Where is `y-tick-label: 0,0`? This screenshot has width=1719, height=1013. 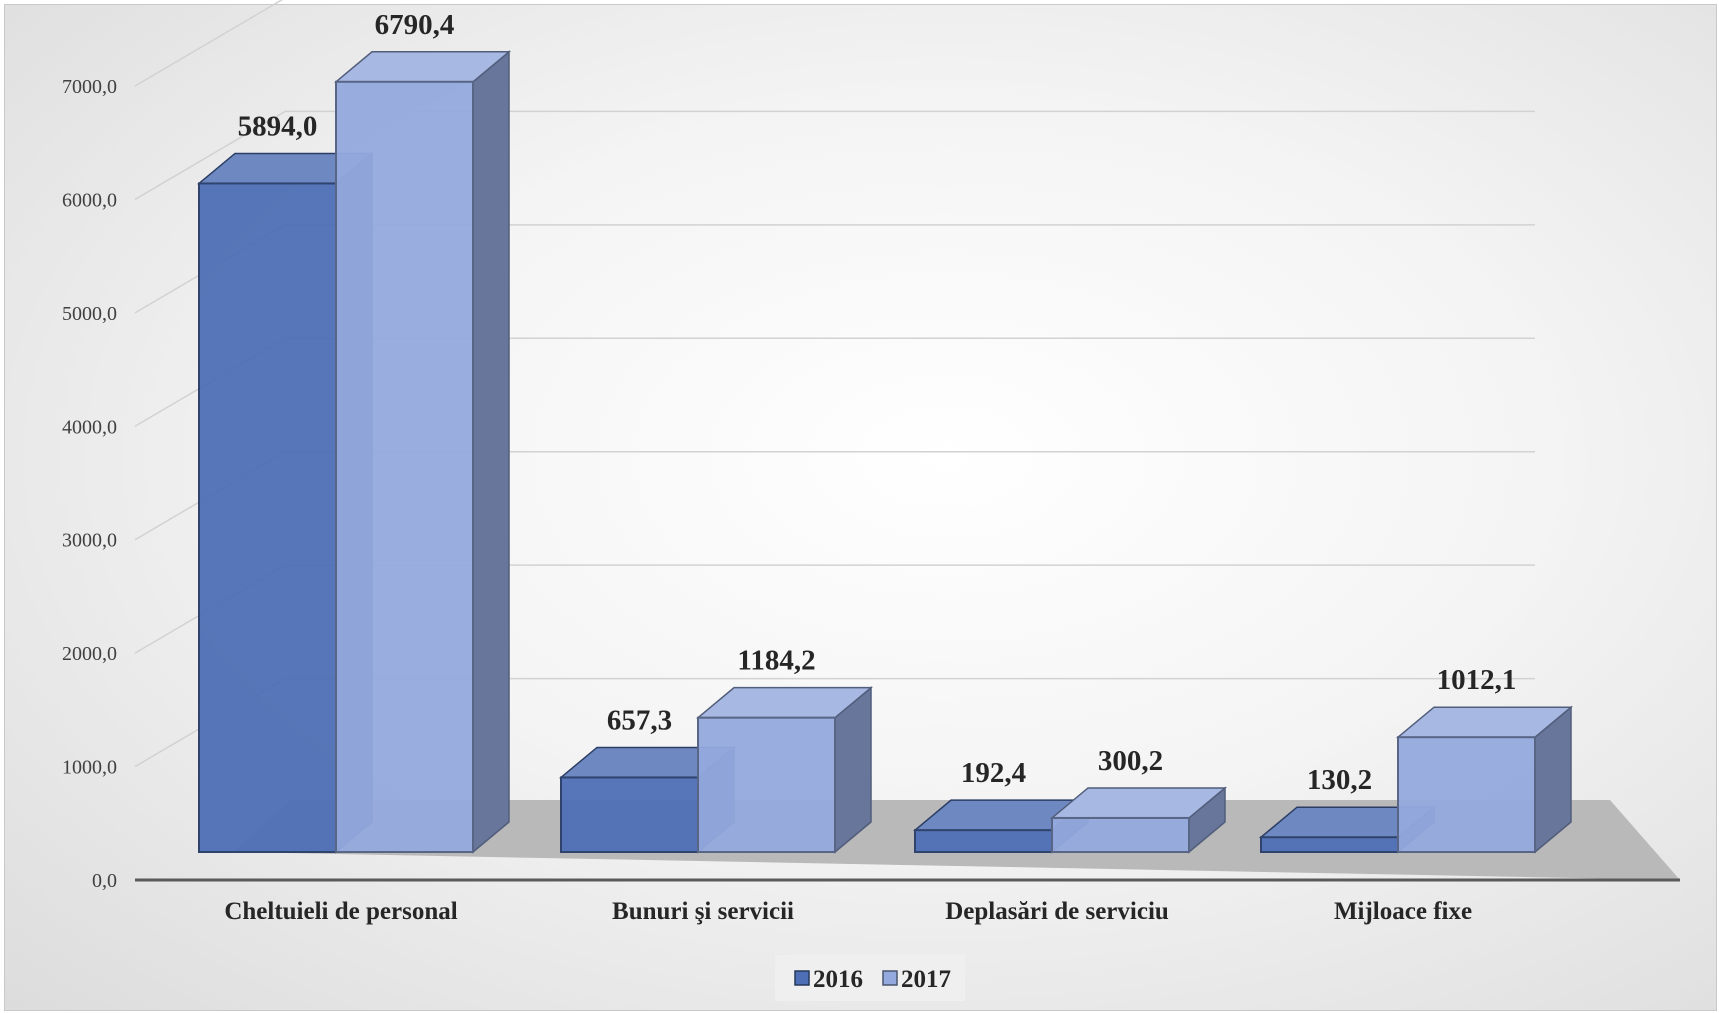 y-tick-label: 0,0 is located at coordinates (104, 881).